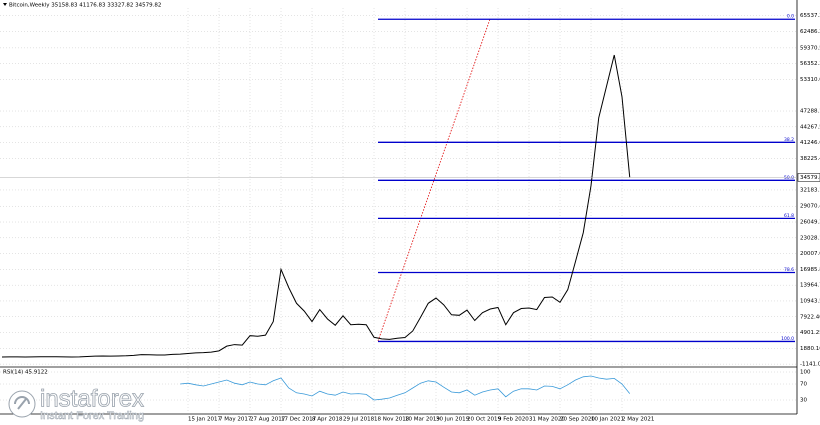 This screenshot has height=425, width=820. Describe the element at coordinates (810, 238) in the screenshot. I see `y-tick-label: 23028.15` at that location.